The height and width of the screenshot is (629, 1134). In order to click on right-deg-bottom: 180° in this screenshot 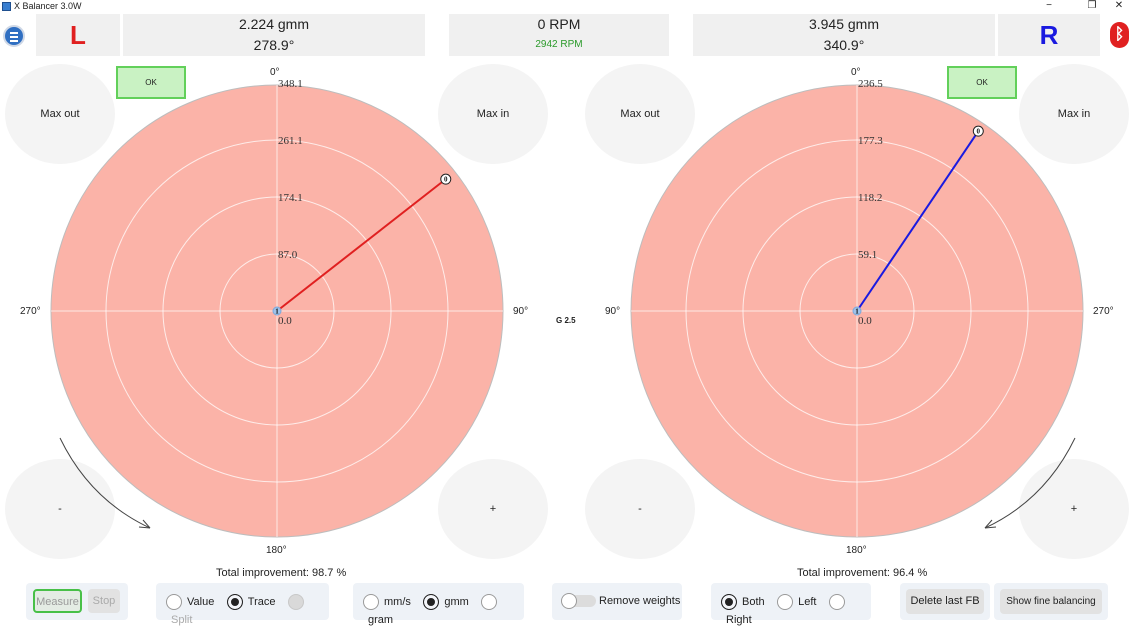, I will do `click(856, 550)`.